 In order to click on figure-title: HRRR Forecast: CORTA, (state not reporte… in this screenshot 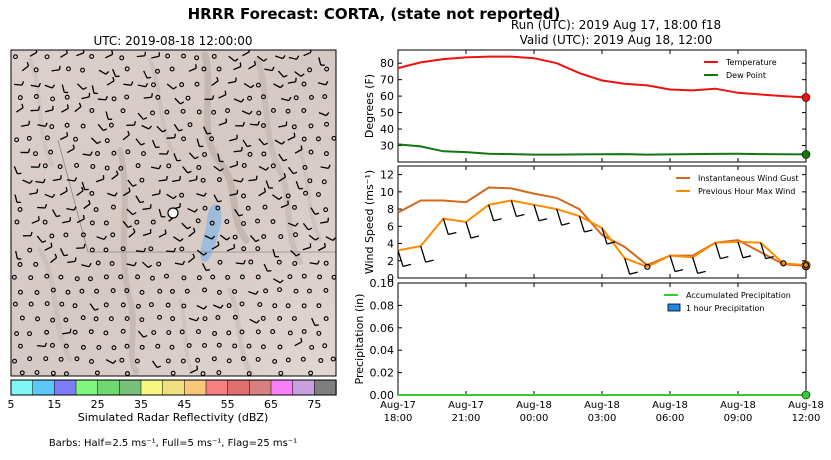, I will do `click(374, 14)`.